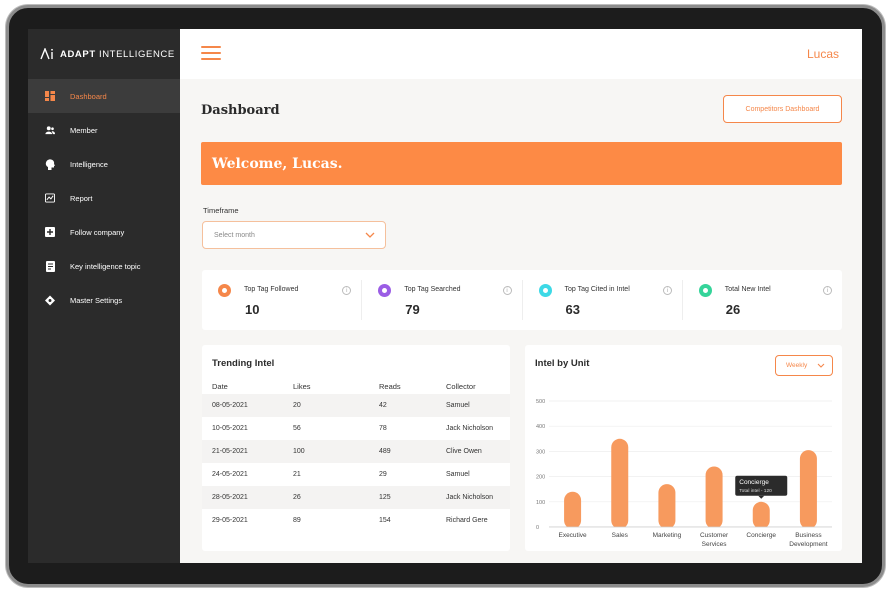  I want to click on sidebar-item-label: Follow company, so click(97, 232).